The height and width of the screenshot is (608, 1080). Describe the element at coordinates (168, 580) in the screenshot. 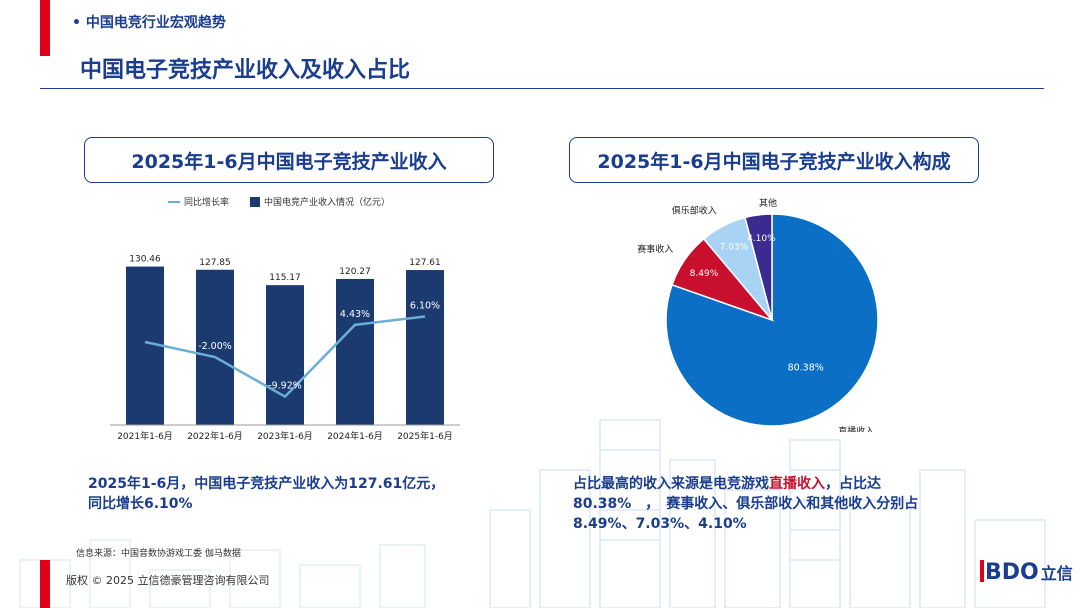

I see `copyright-text: 版权 © 2025 立信德豪管理咨询有限公司` at that location.